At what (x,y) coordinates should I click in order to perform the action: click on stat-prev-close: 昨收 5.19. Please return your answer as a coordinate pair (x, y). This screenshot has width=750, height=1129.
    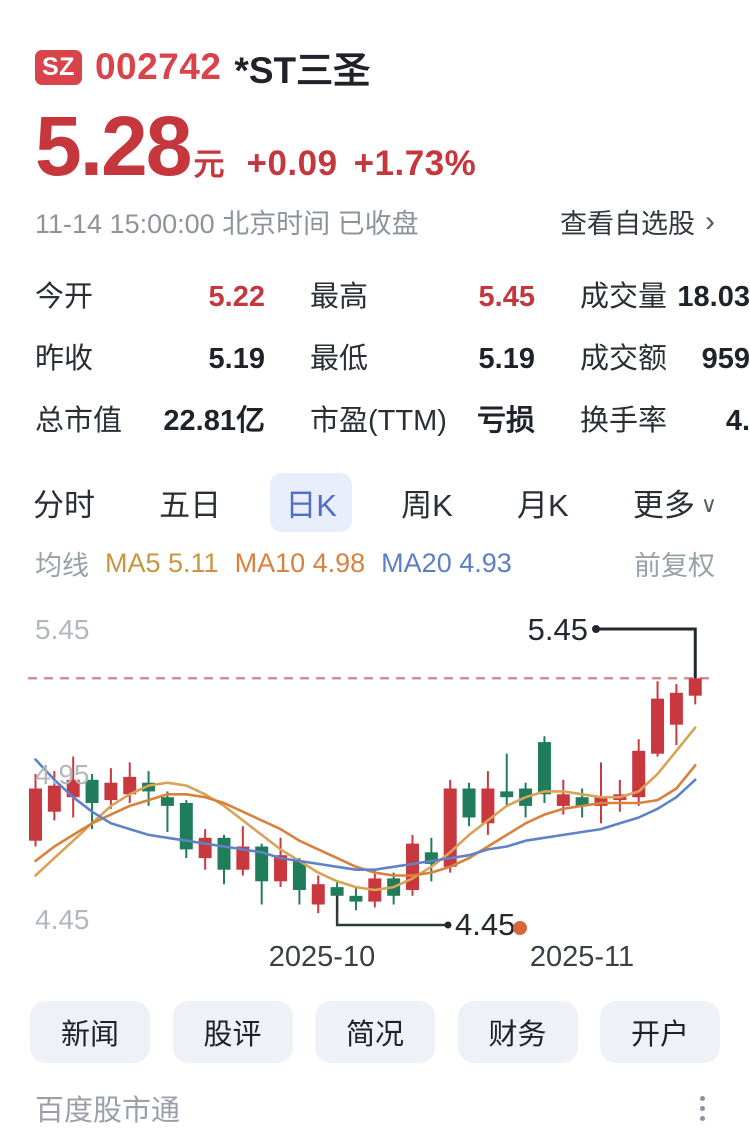
    Looking at the image, I should click on (150, 359).